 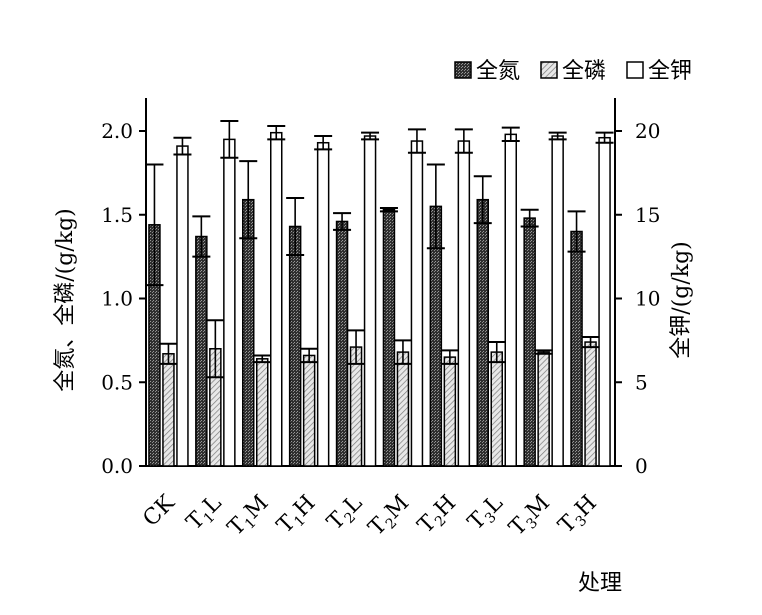 I want to click on bar-total-n-t3h, so click(x=576, y=348).